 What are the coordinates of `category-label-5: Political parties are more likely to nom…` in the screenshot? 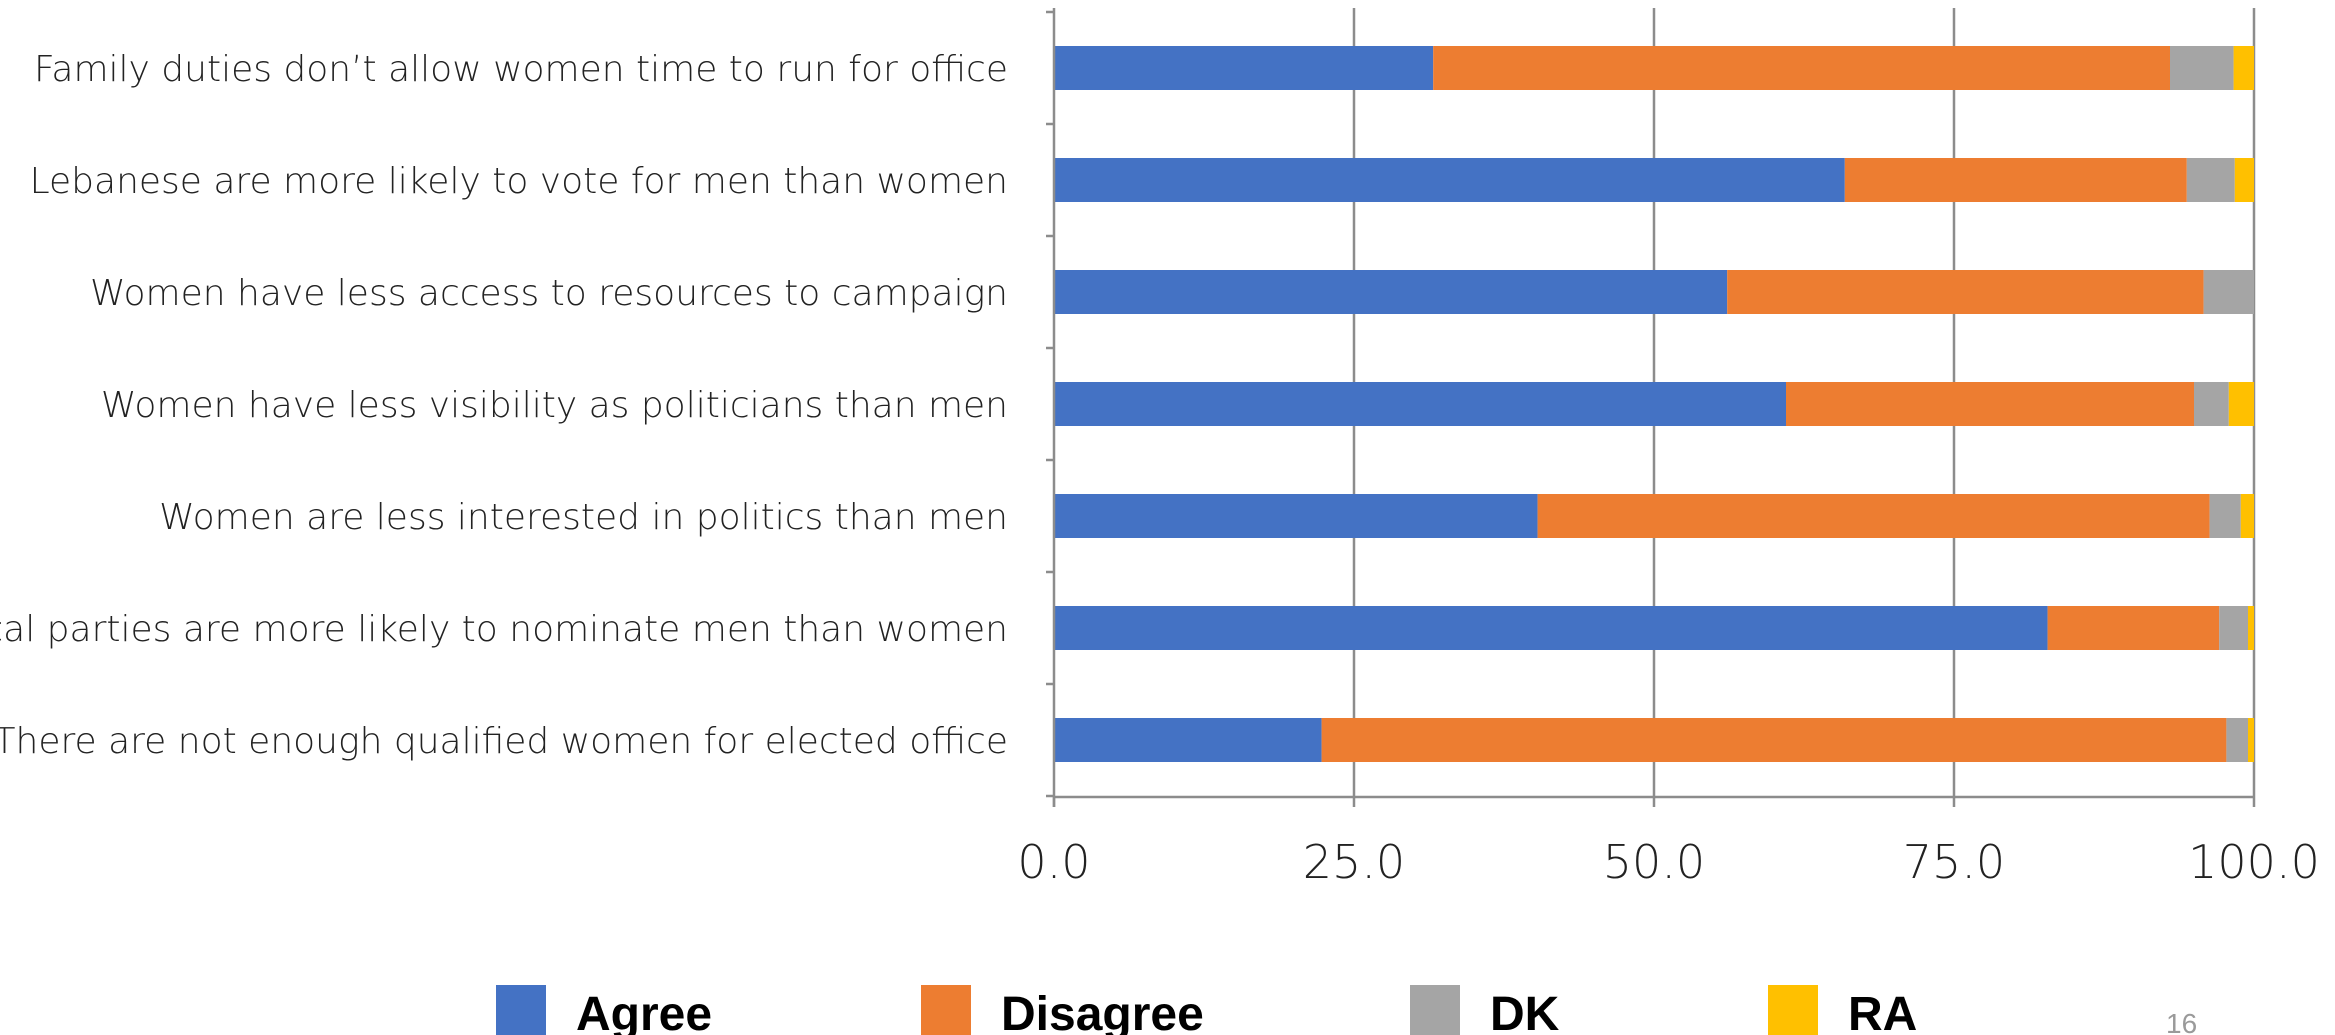 It's located at (504, 629).